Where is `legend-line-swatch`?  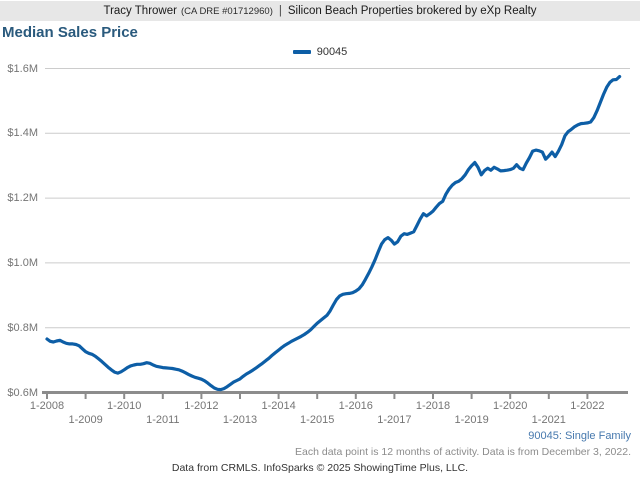 legend-line-swatch is located at coordinates (301, 52).